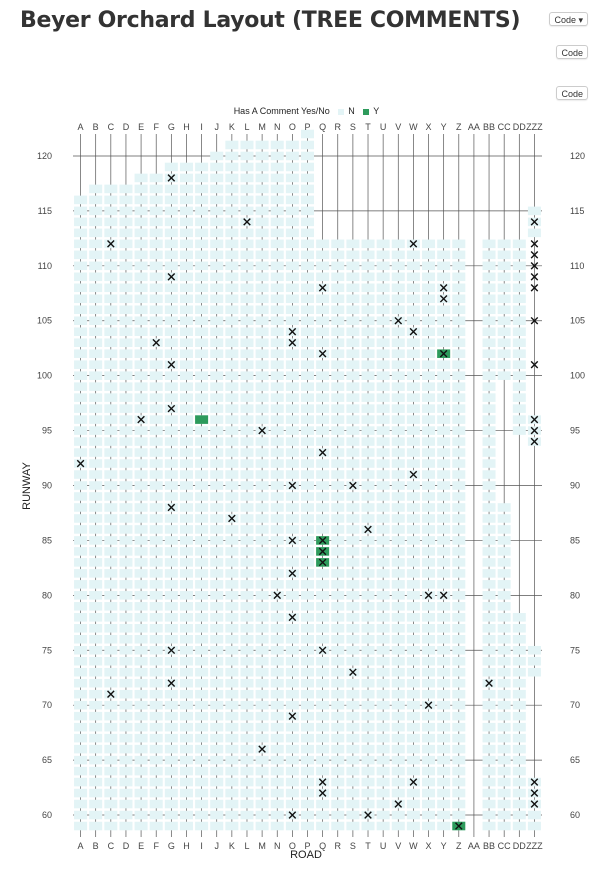 The width and height of the screenshot is (613, 881). I want to click on code-dropdown-label: Code, so click(565, 20).